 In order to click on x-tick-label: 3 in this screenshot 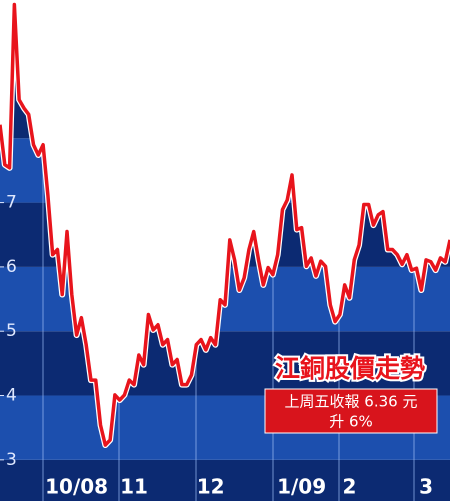, I will do `click(426, 487)`.